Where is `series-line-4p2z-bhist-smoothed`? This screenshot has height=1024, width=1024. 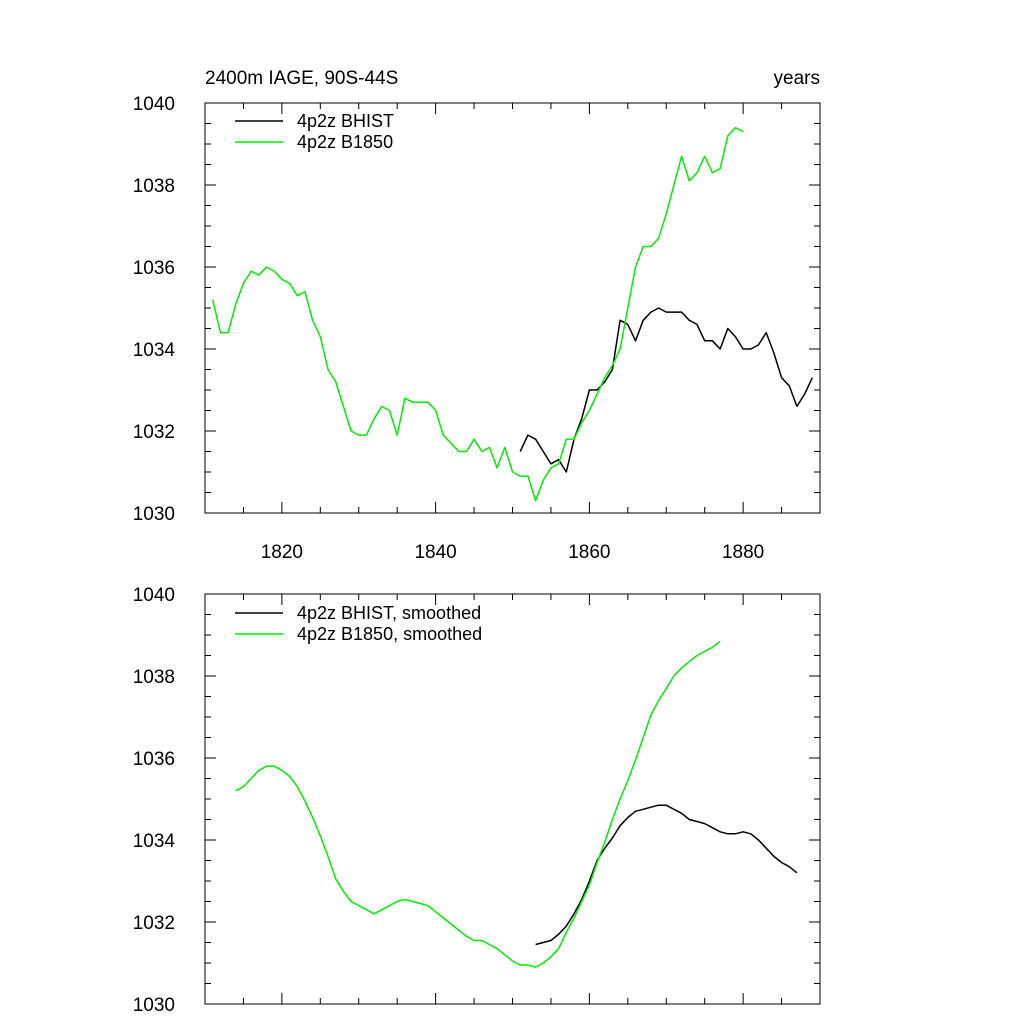
series-line-4p2z-bhist-smoothed is located at coordinates (666, 875).